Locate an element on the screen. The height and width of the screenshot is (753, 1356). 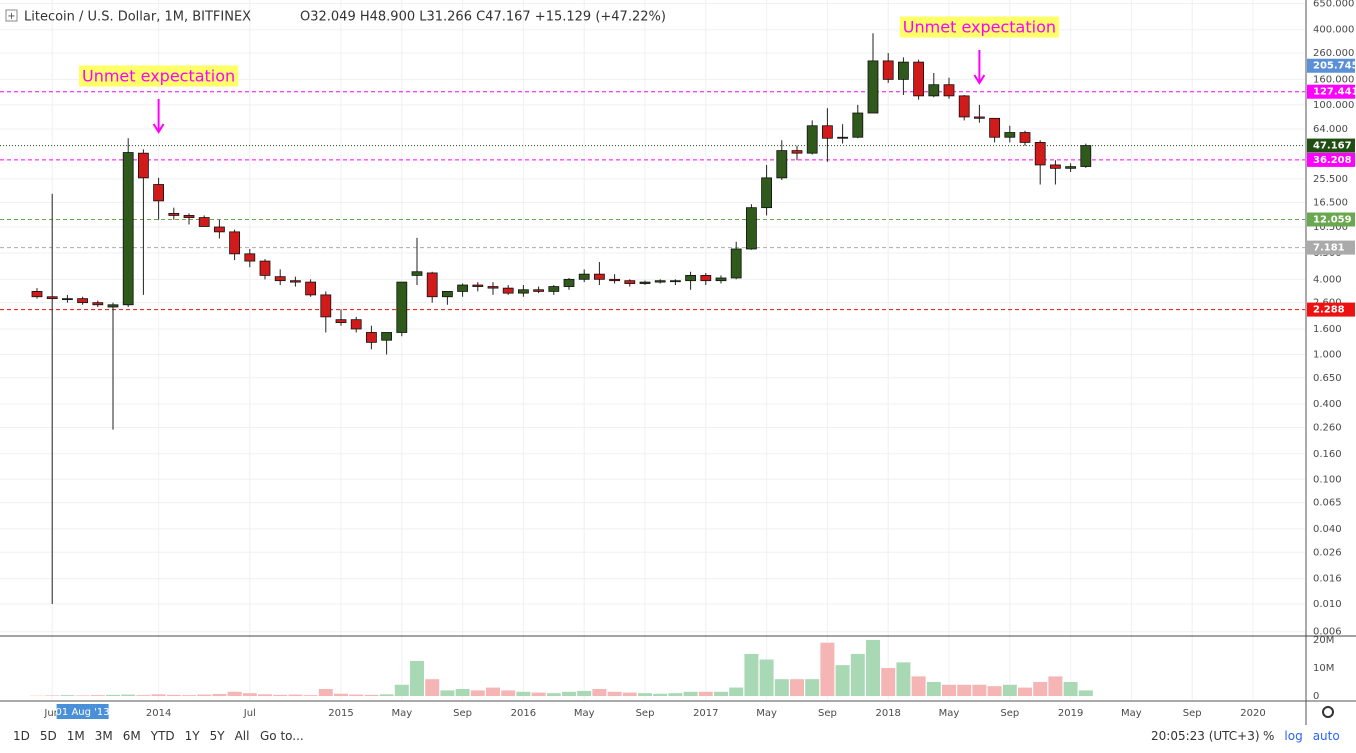
range-buttons: 1D 5D 1M 3M 6M YTD 1Y 5Y All is located at coordinates (131, 739).